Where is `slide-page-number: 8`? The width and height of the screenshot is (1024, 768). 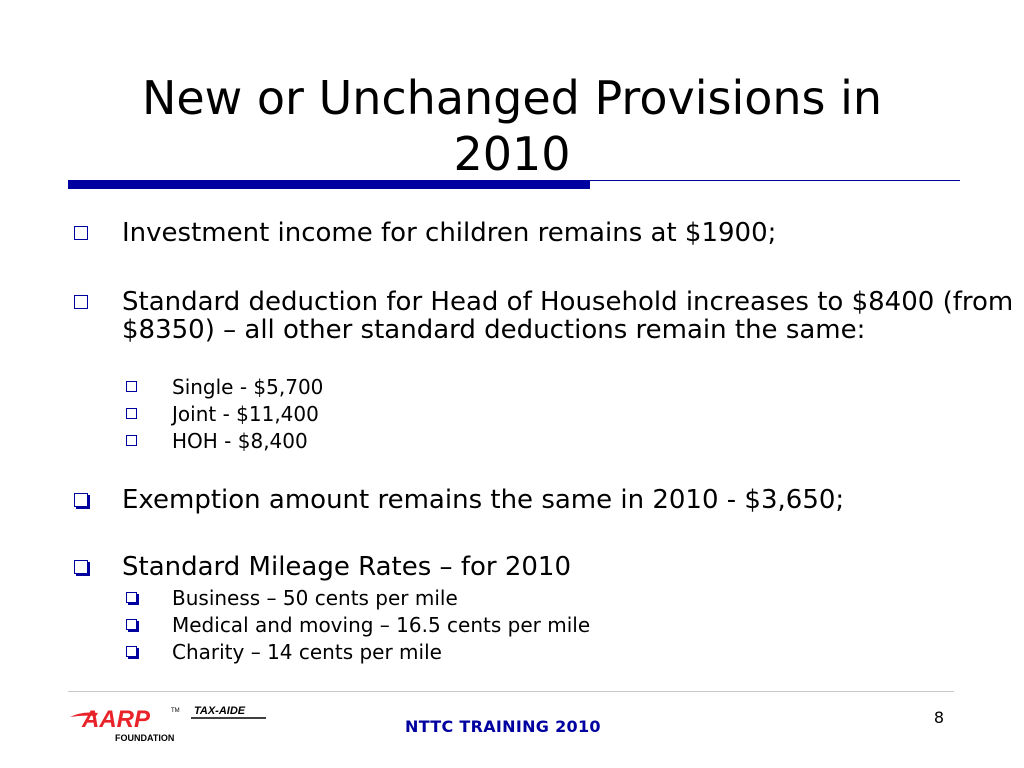
slide-page-number: 8 is located at coordinates (938, 717).